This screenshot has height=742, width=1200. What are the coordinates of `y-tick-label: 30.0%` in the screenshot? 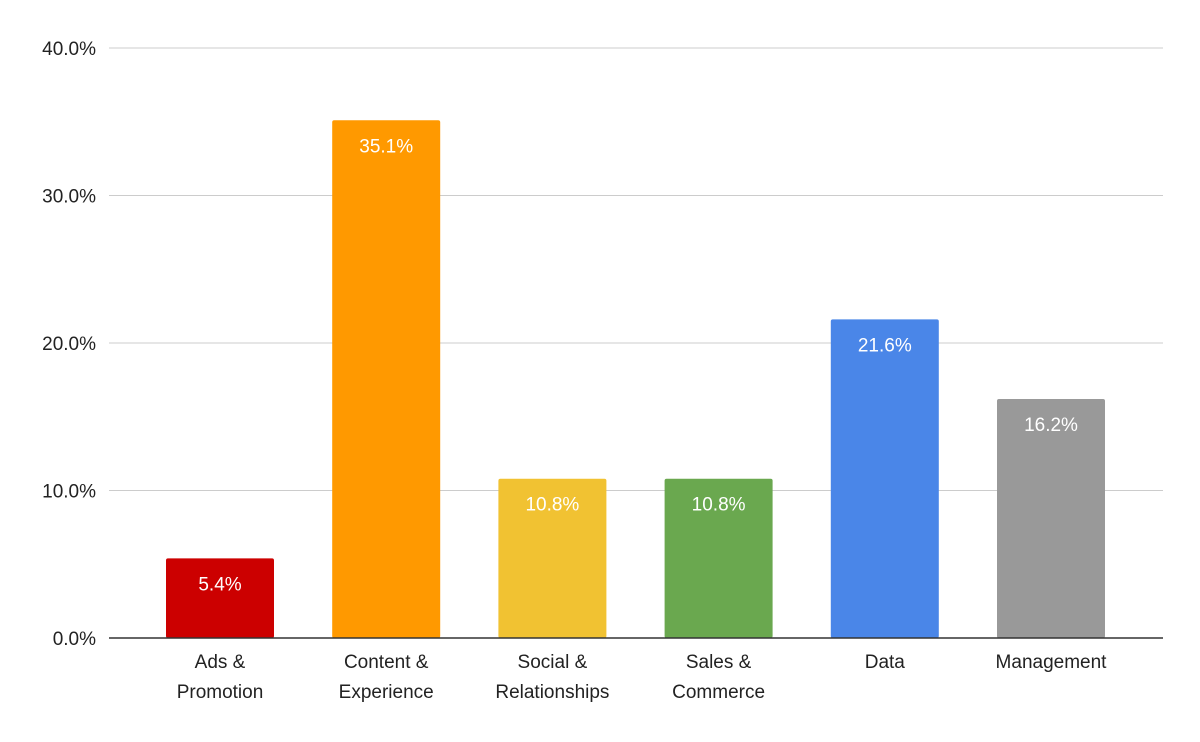 It's located at (69, 197).